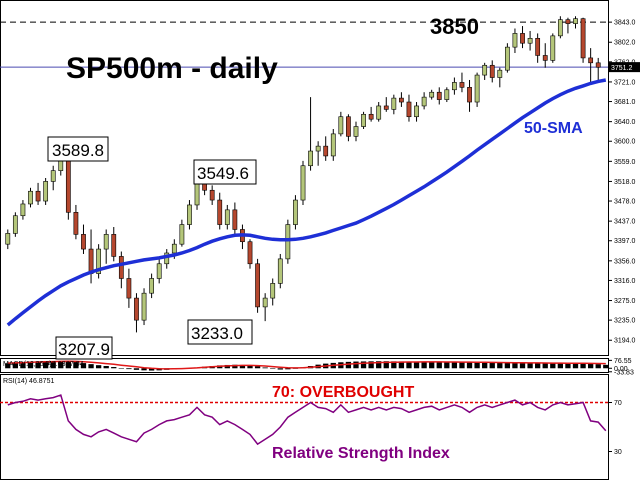  I want to click on price-tick-label: 3316.0, so click(625, 281).